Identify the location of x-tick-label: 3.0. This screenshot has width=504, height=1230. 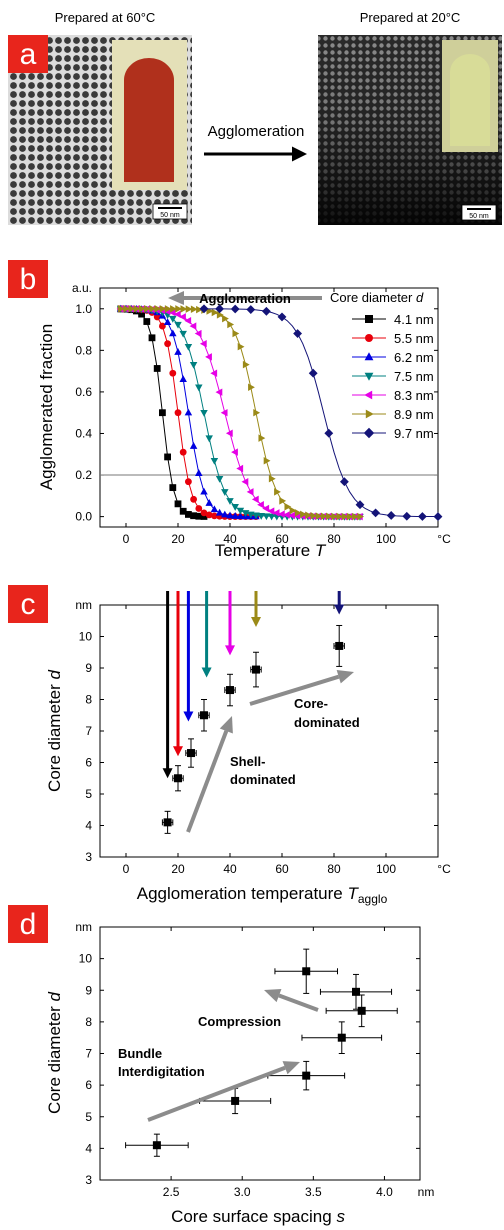
(242, 1192).